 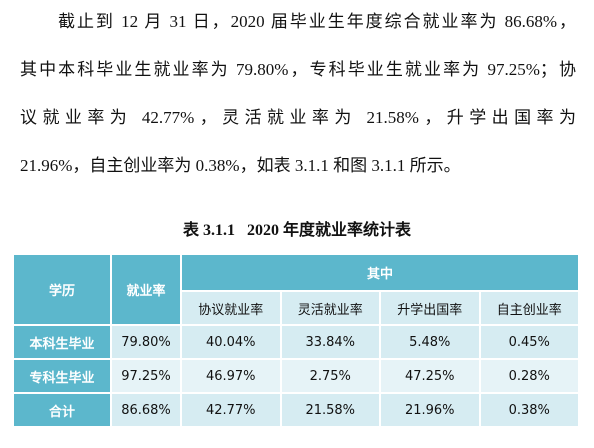 I want to click on table-row: 合计 86.68% 42.77% 21.58% 21.96% 0.38%, so click(x=296, y=410).